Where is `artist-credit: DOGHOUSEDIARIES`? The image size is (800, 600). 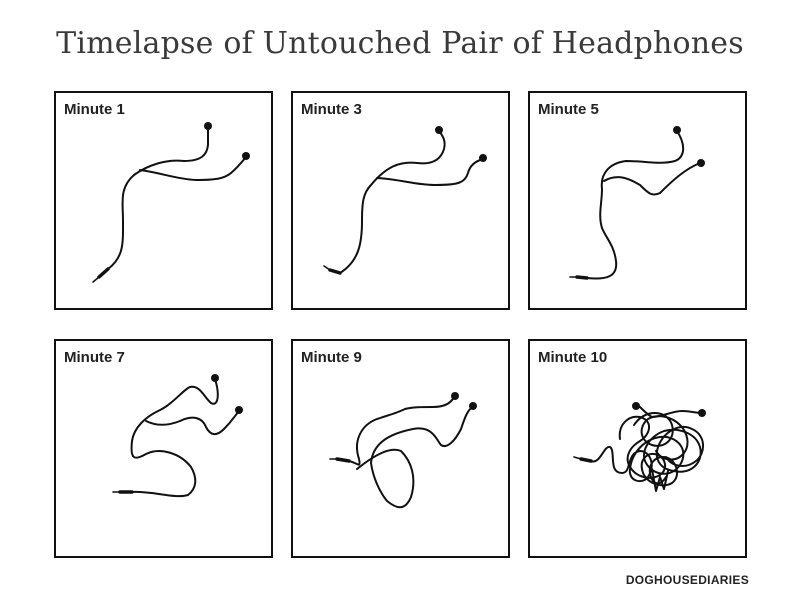
artist-credit: DOGHOUSEDIARIES is located at coordinates (687, 580).